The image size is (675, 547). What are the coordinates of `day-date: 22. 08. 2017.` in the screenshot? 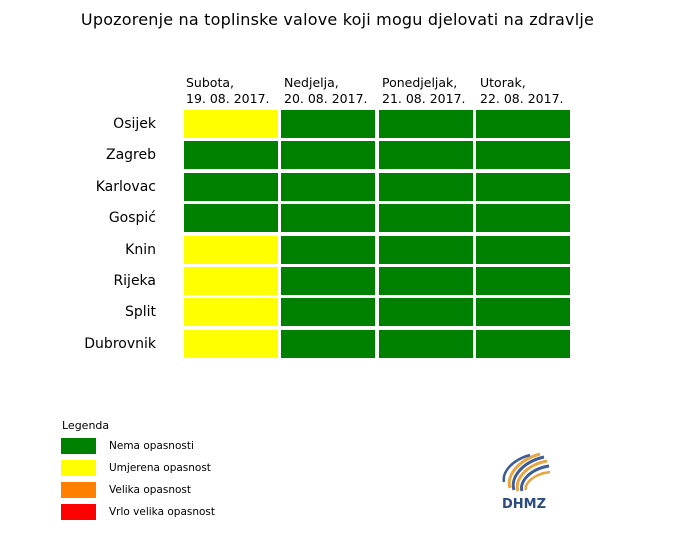 It's located at (522, 98).